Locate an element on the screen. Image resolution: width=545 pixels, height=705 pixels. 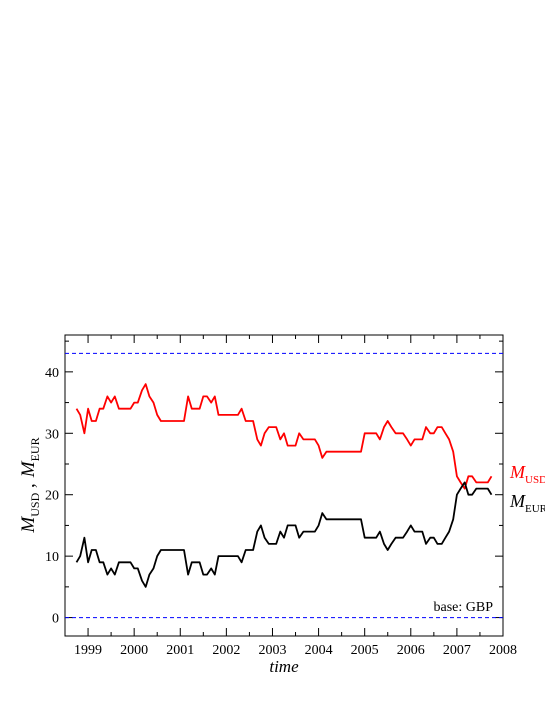
legend-label-eur: MEUR is located at coordinates (527, 503).